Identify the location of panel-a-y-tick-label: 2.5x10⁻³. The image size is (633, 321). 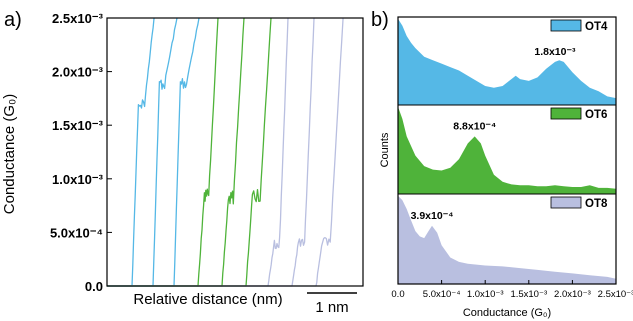
(78, 18).